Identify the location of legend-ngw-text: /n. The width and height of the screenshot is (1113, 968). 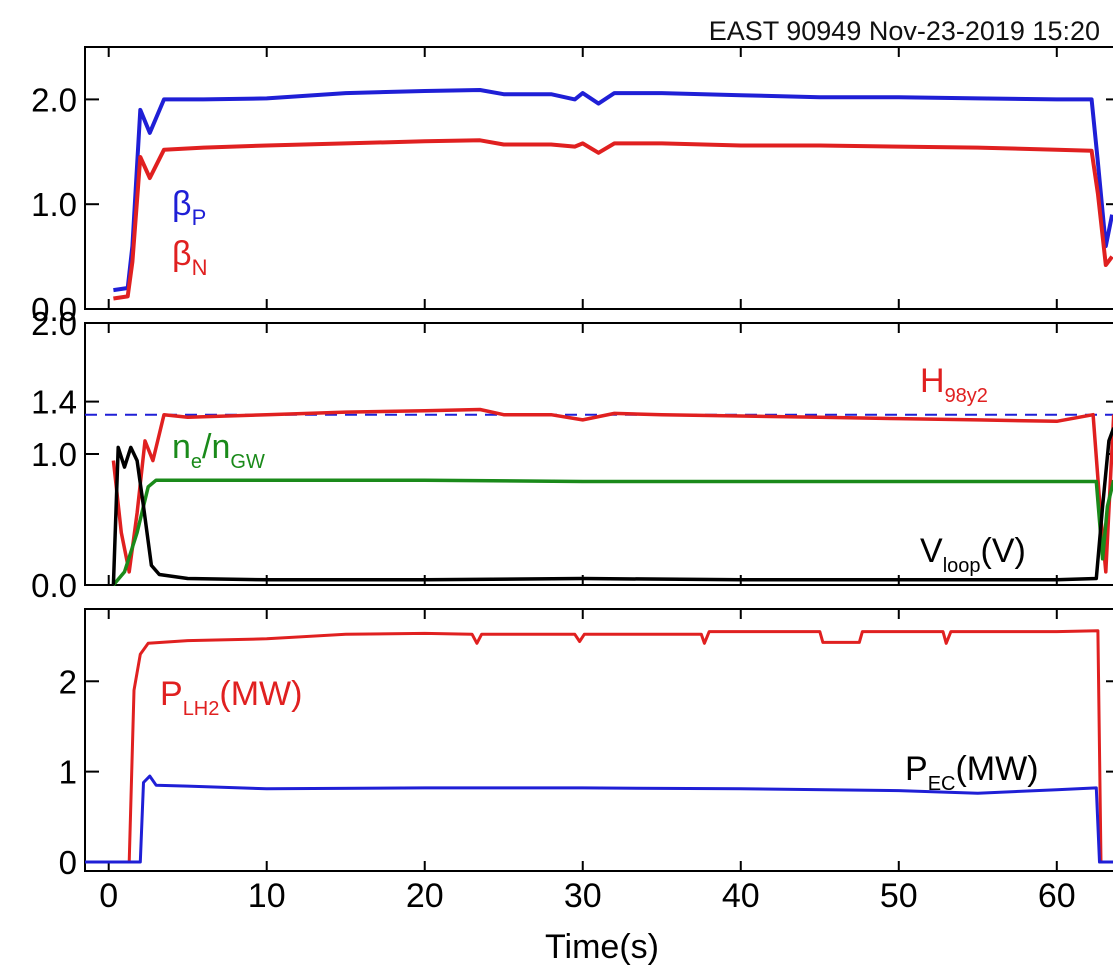
(216, 447).